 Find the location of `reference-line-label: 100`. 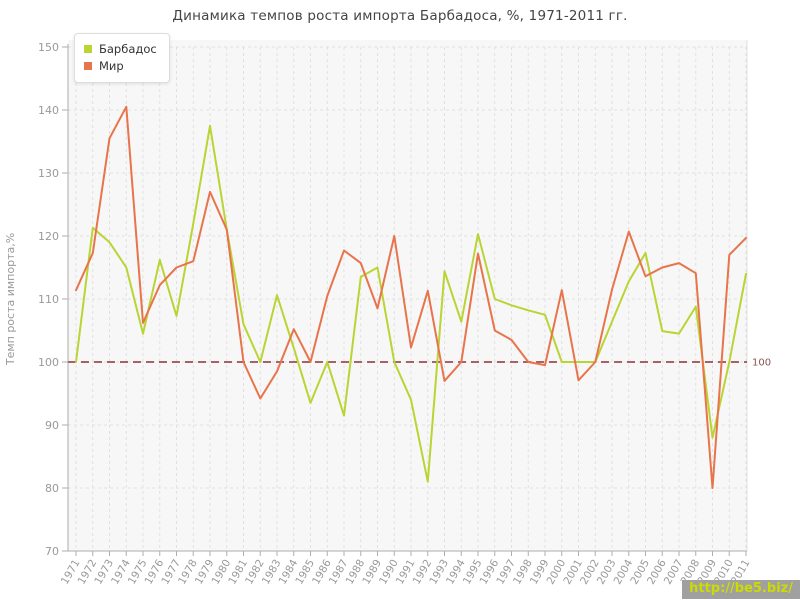

reference-line-label: 100 is located at coordinates (761, 363).